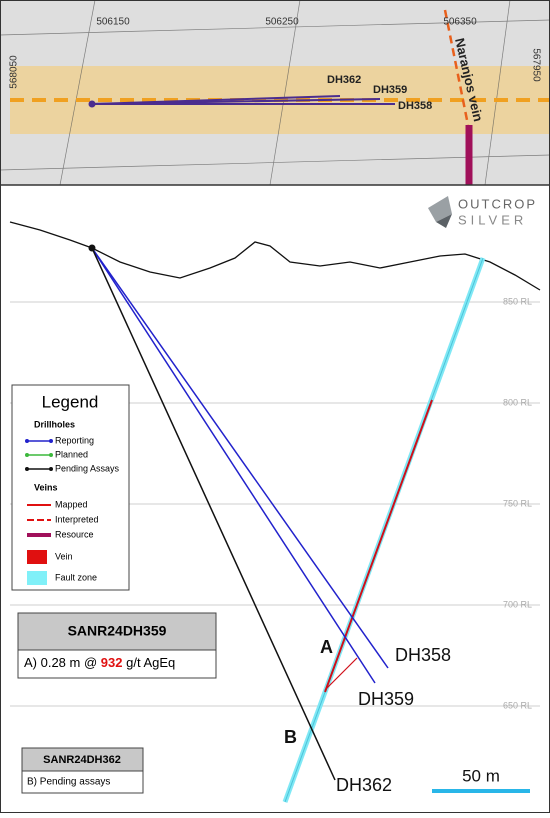 This screenshot has width=550, height=818. Describe the element at coordinates (386, 699) in the screenshot. I see `section-hole-label: DH359` at that location.